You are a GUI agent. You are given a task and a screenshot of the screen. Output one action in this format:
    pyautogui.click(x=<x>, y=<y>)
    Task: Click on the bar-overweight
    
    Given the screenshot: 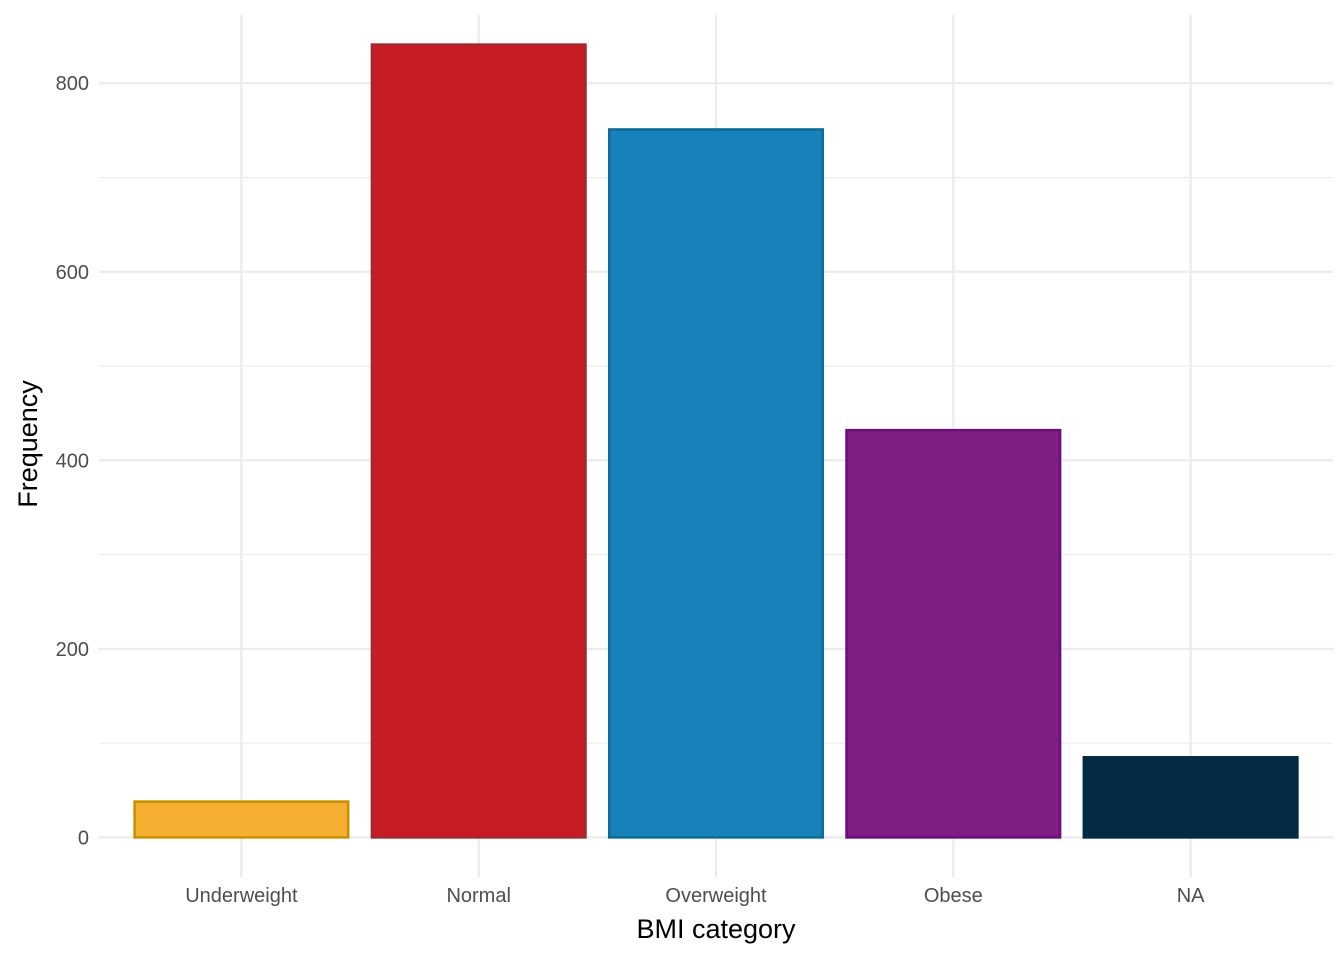 What is the action you would take?
    pyautogui.click(x=716, y=483)
    